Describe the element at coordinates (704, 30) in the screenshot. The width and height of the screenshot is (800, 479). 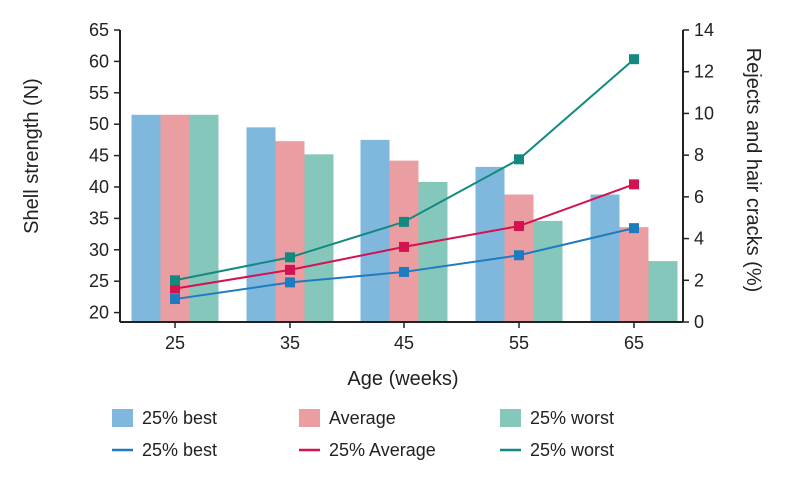
I see `y2-tick-label: 14` at that location.